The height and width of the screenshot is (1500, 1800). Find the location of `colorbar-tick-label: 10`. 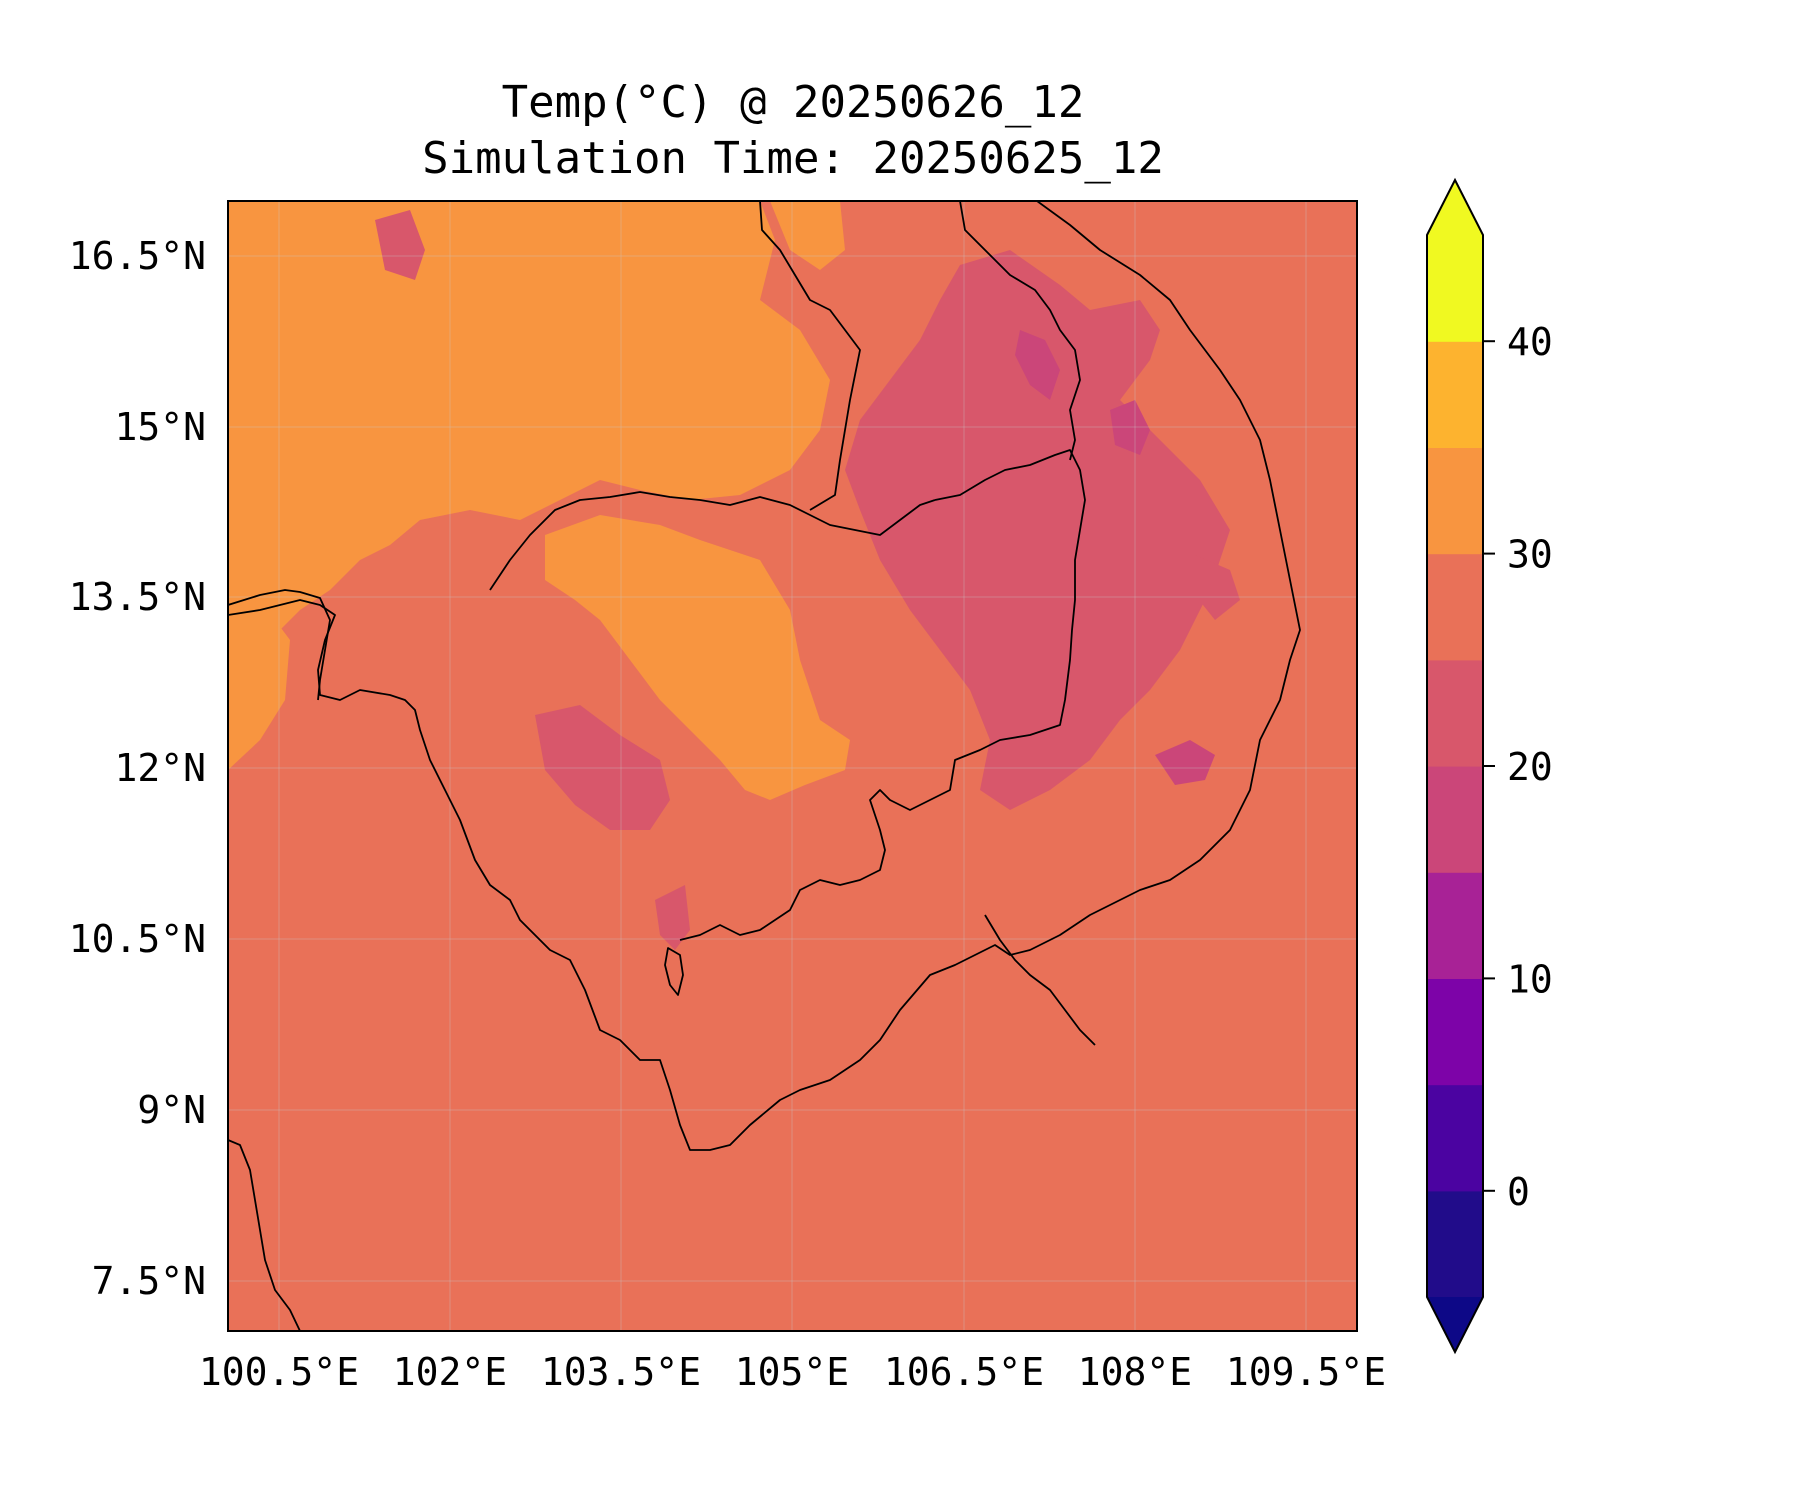

colorbar-tick-label: 10 is located at coordinates (1530, 979).